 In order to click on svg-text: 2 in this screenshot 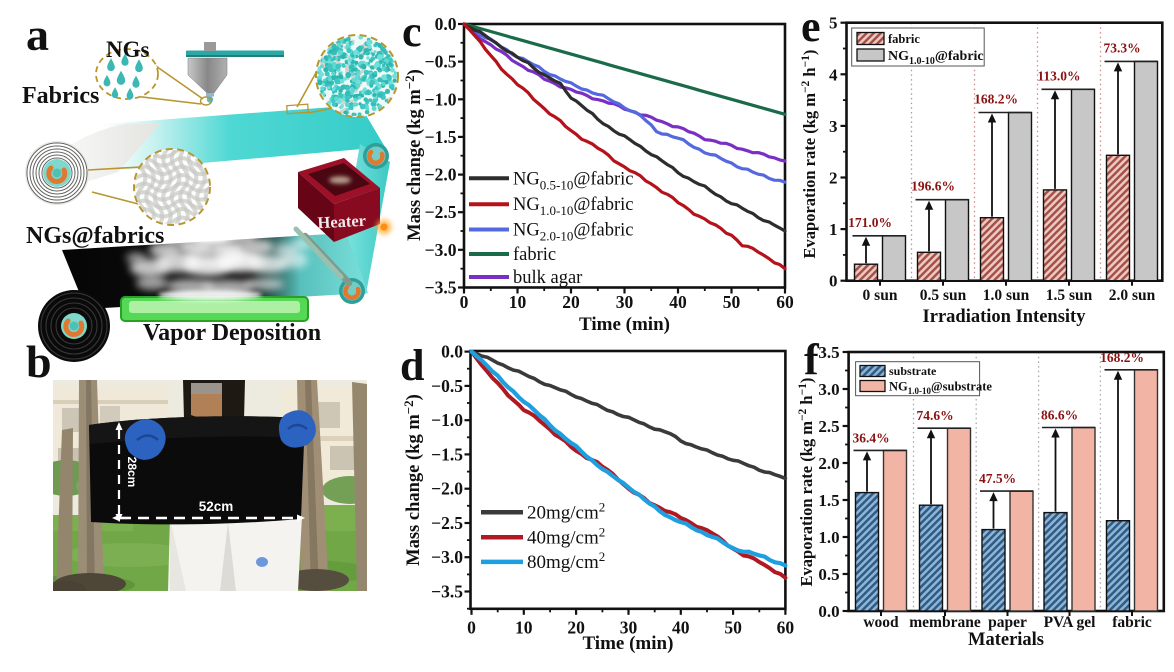, I will do `click(833, 178)`.